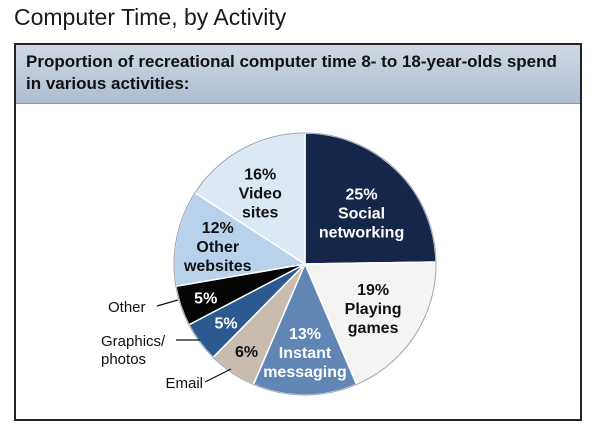 This screenshot has height=441, width=602. What do you see at coordinates (305, 353) in the screenshot?
I see `slice-label-instant-messaging: 13% Instant messaging` at bounding box center [305, 353].